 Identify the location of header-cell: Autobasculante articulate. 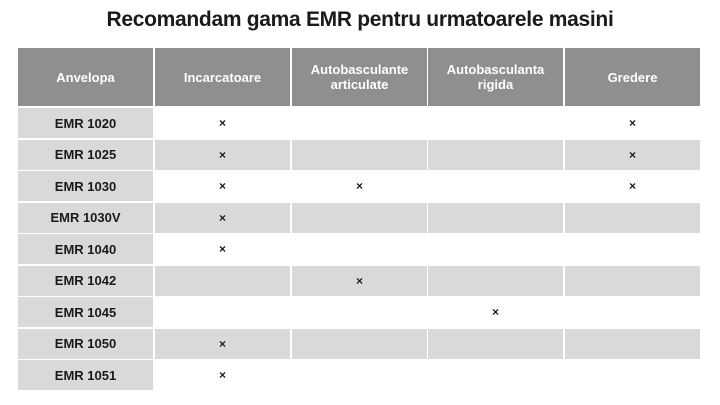
(359, 77).